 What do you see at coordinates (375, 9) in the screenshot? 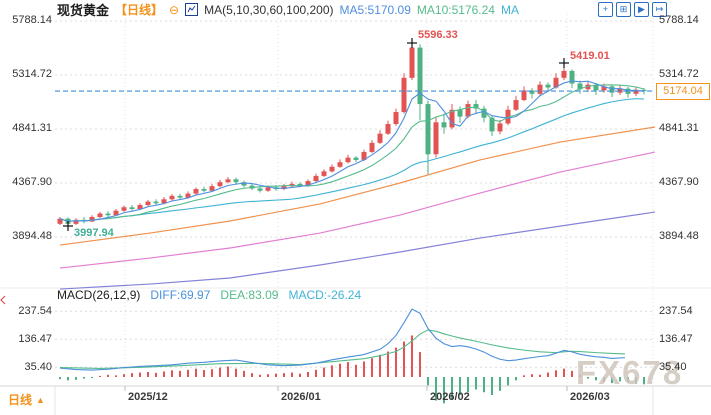
I see `ma5-value: MA5:5170.09` at bounding box center [375, 9].